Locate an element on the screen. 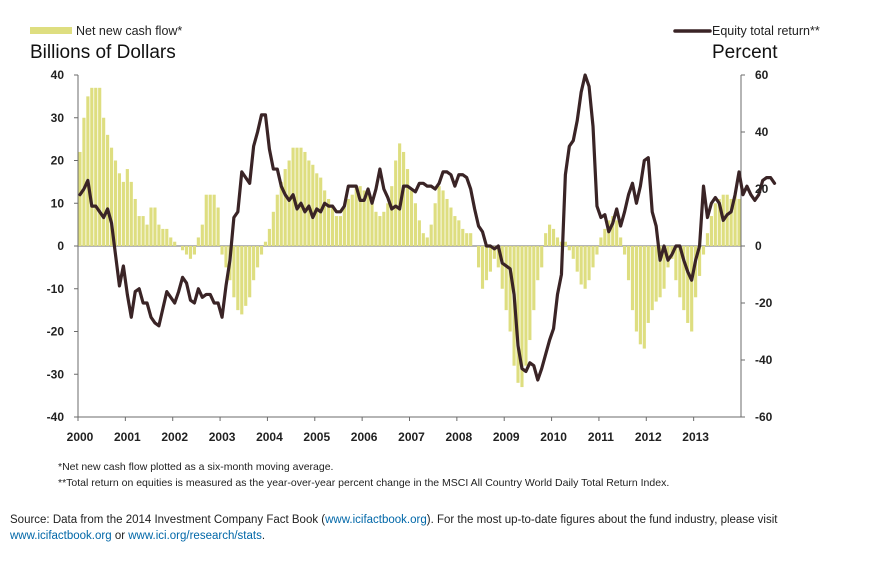  source-suffix: . is located at coordinates (263, 536).